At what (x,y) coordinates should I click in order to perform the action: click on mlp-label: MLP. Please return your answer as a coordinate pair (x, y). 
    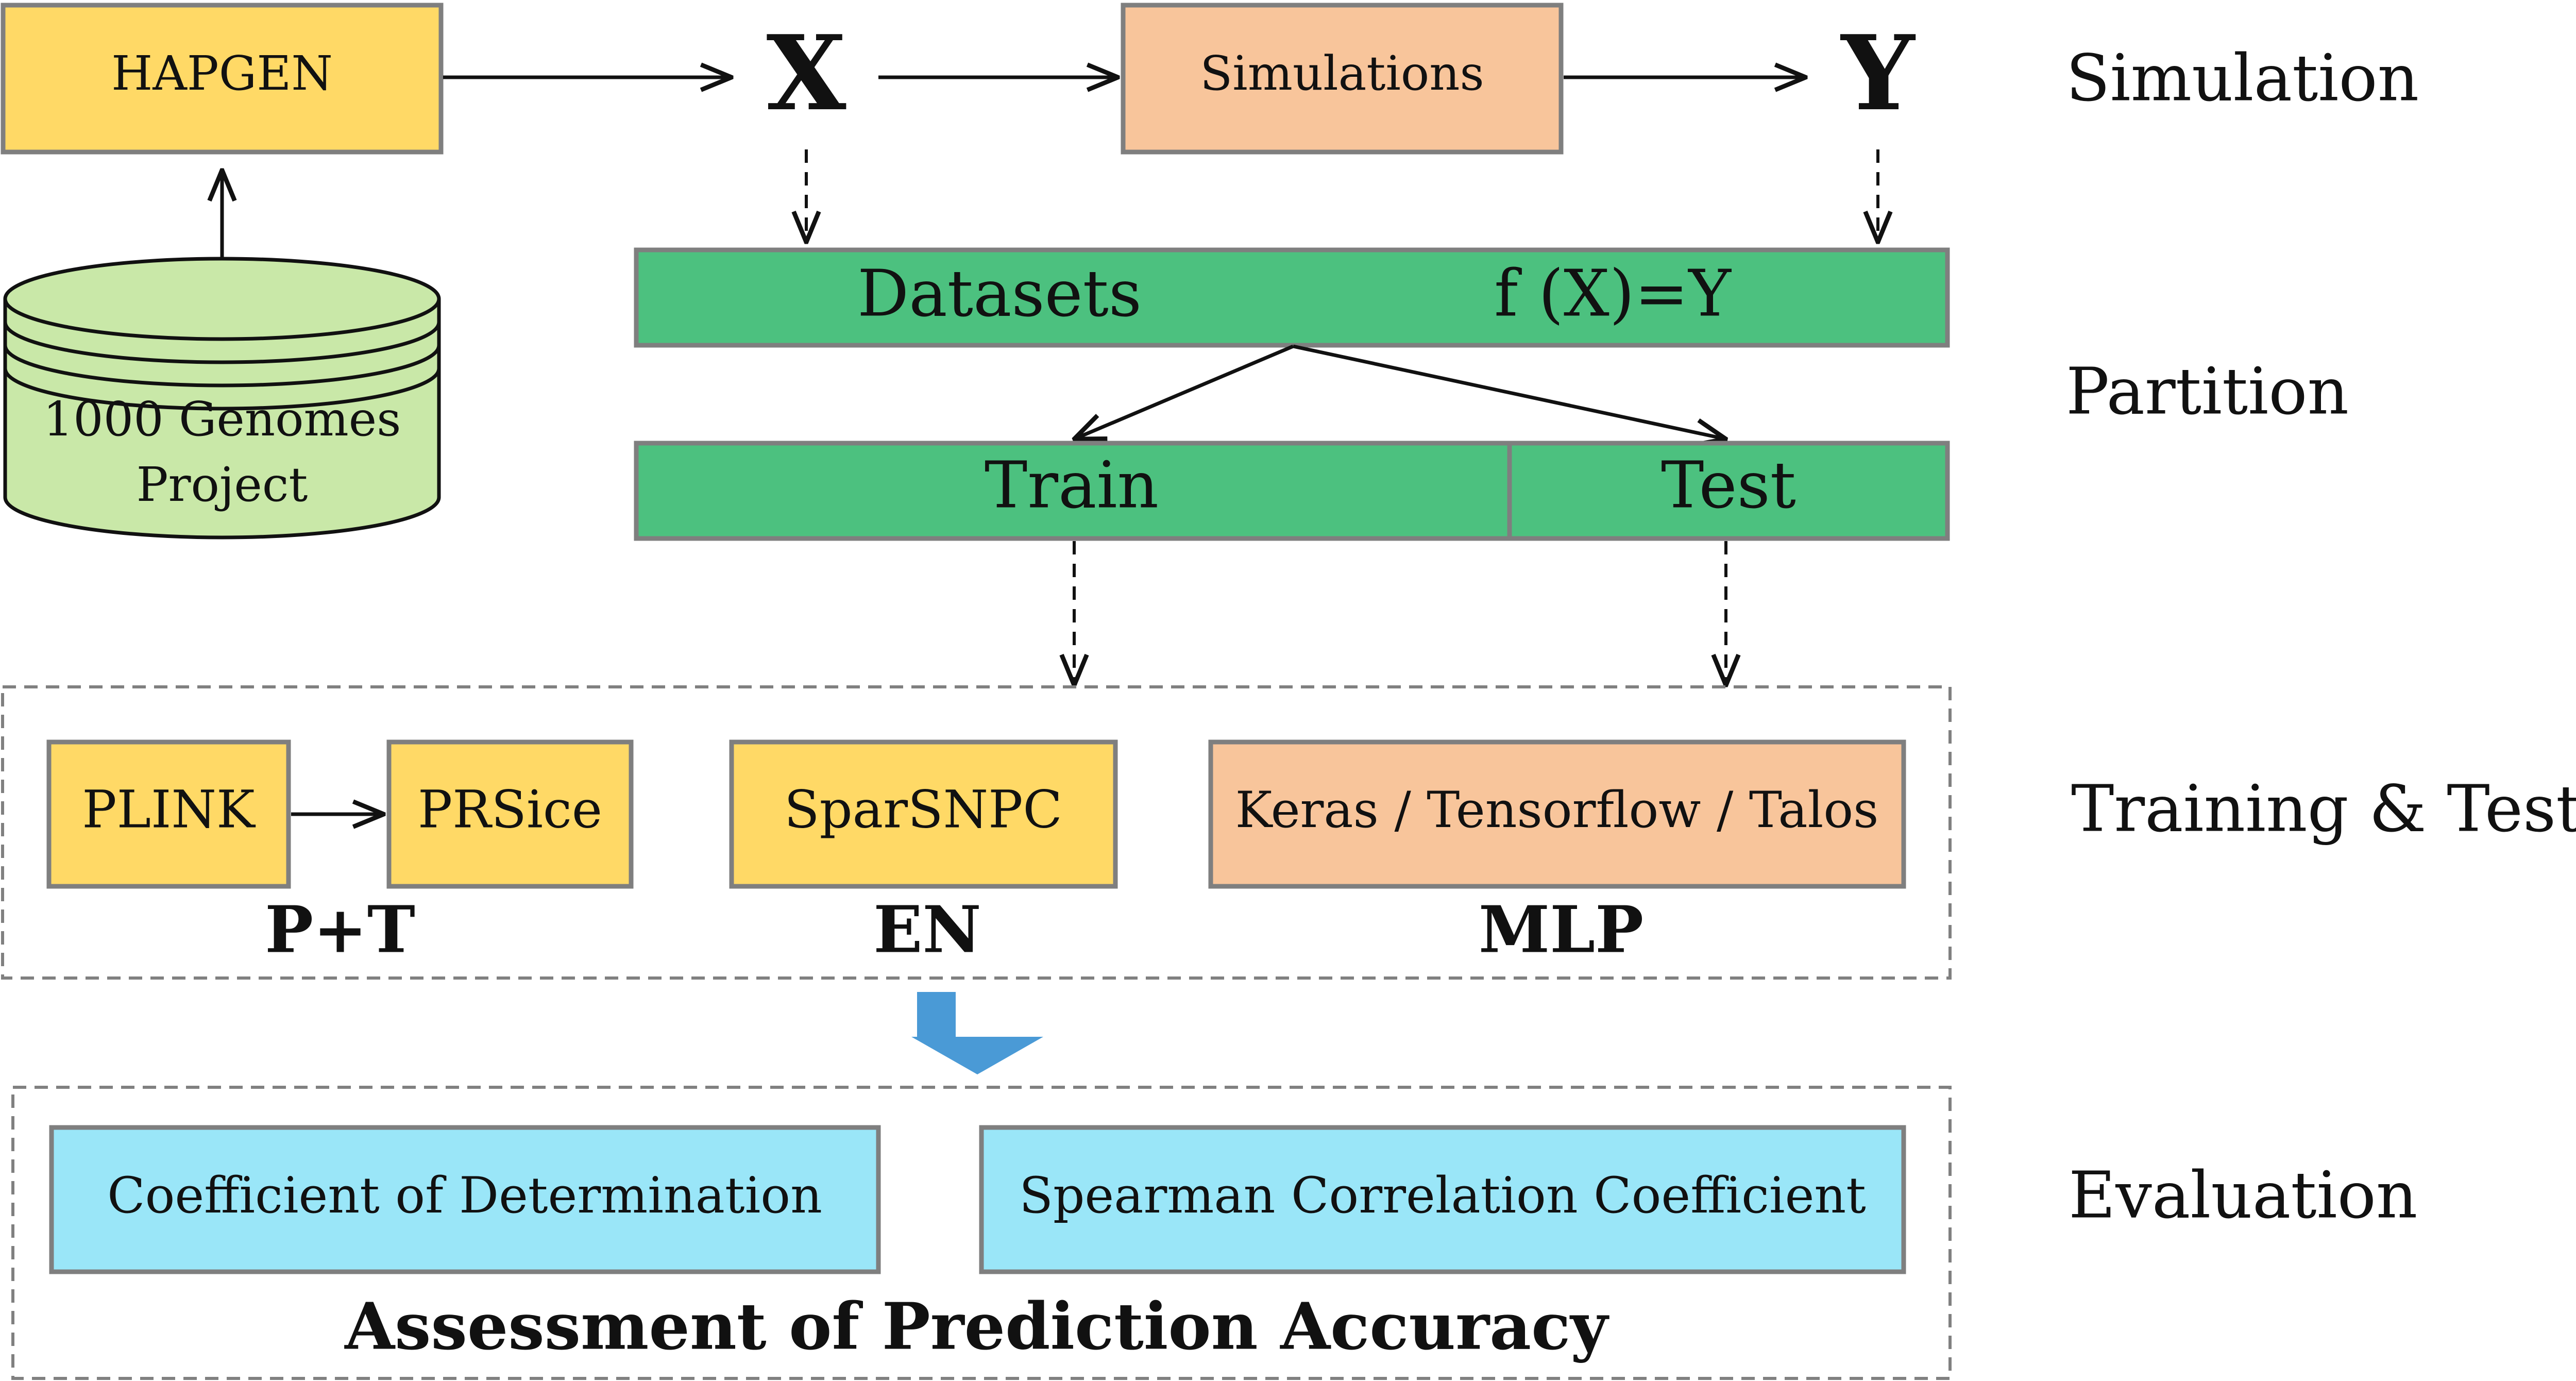
    Looking at the image, I should click on (1561, 930).